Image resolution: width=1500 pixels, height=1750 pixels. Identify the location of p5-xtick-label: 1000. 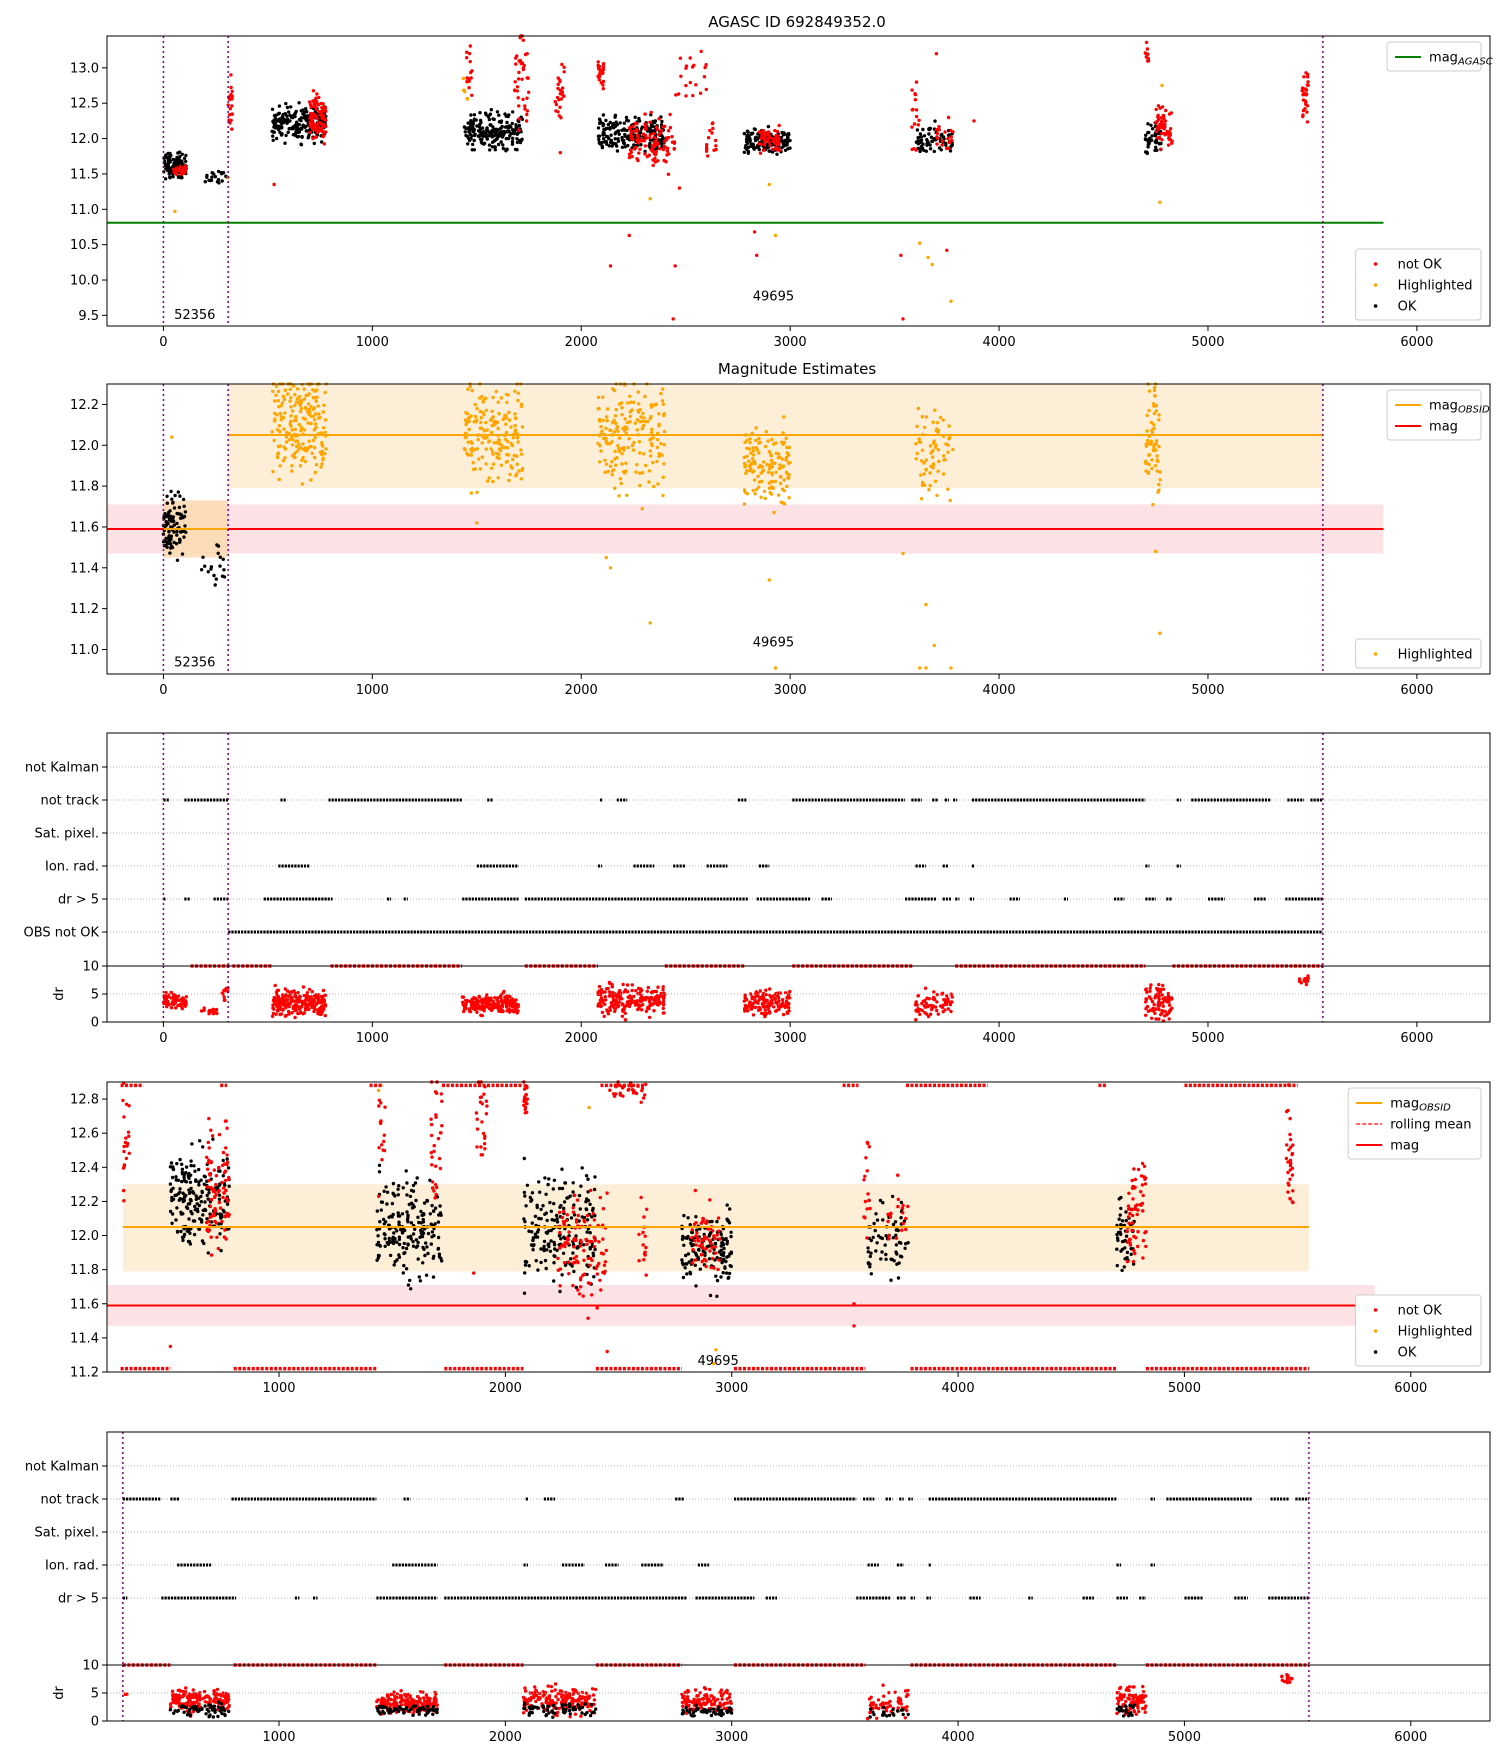
(278, 1388).